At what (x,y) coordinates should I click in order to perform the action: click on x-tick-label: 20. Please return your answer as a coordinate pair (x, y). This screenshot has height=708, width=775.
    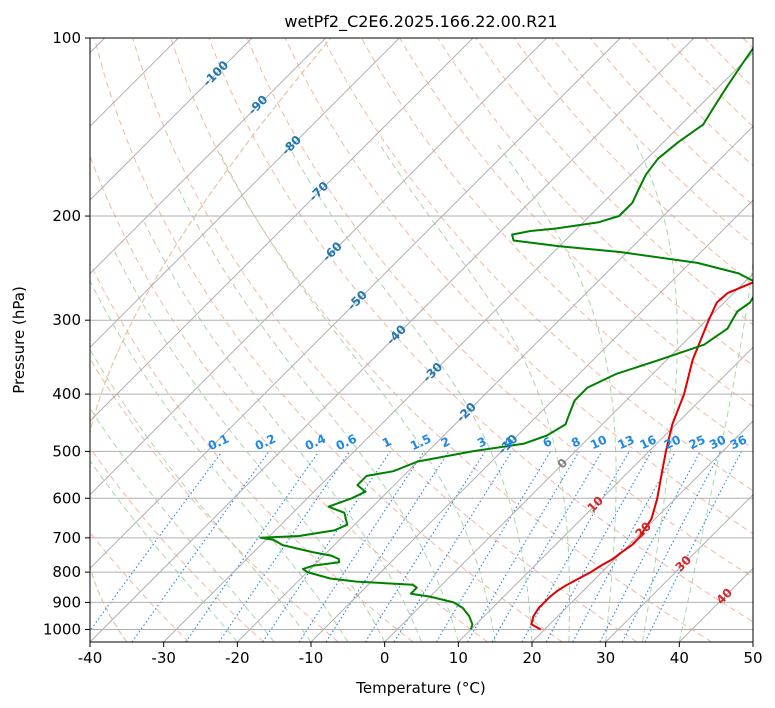
    Looking at the image, I should click on (531, 658).